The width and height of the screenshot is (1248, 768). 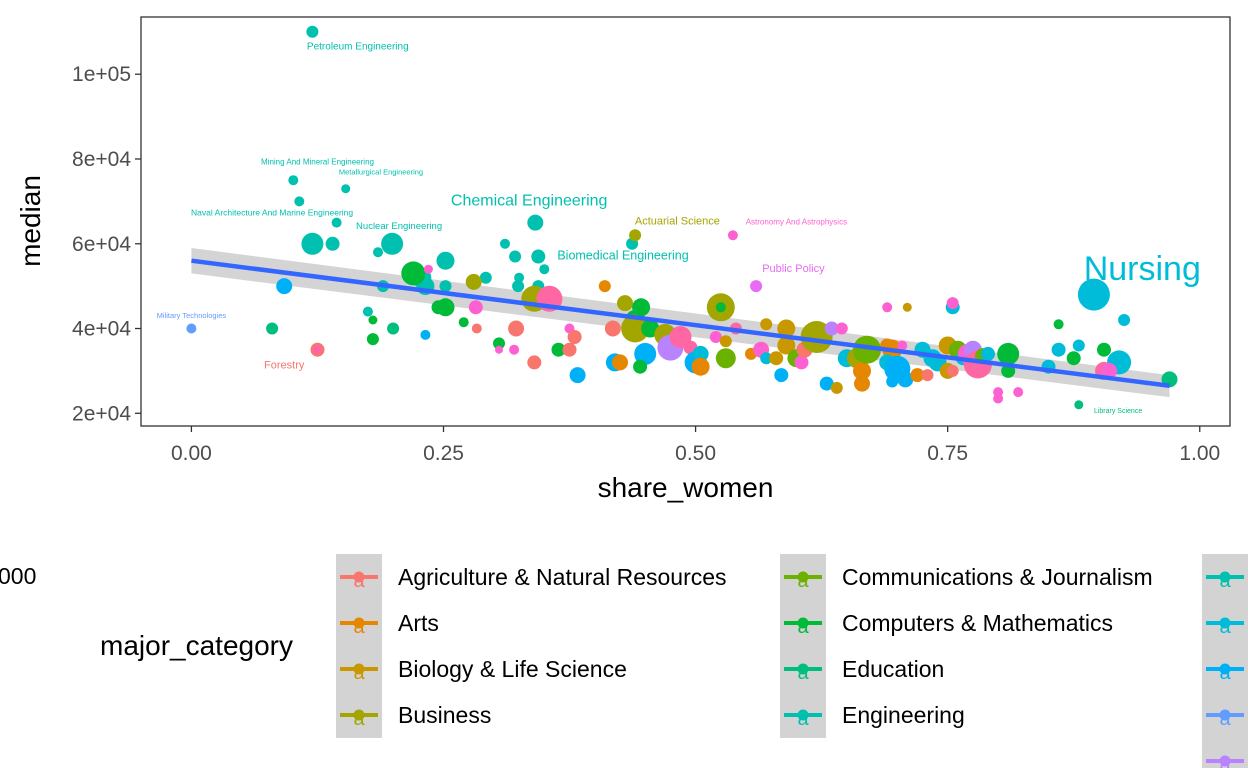 I want to click on legend-key-glyph-education: a, so click(x=803, y=673).